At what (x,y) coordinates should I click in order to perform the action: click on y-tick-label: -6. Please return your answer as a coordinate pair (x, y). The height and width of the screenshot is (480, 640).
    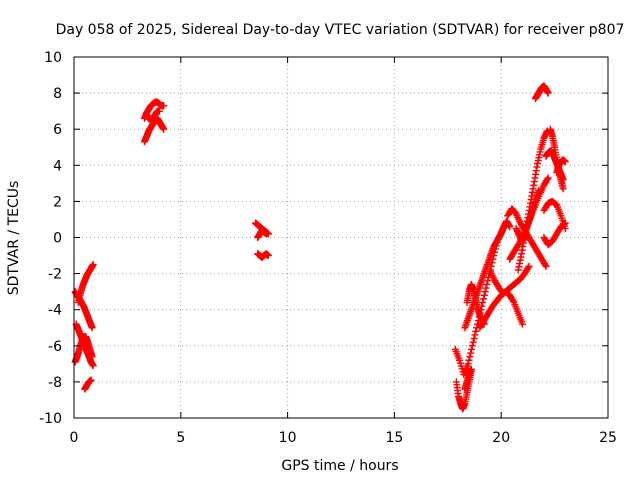
    Looking at the image, I should click on (55, 347).